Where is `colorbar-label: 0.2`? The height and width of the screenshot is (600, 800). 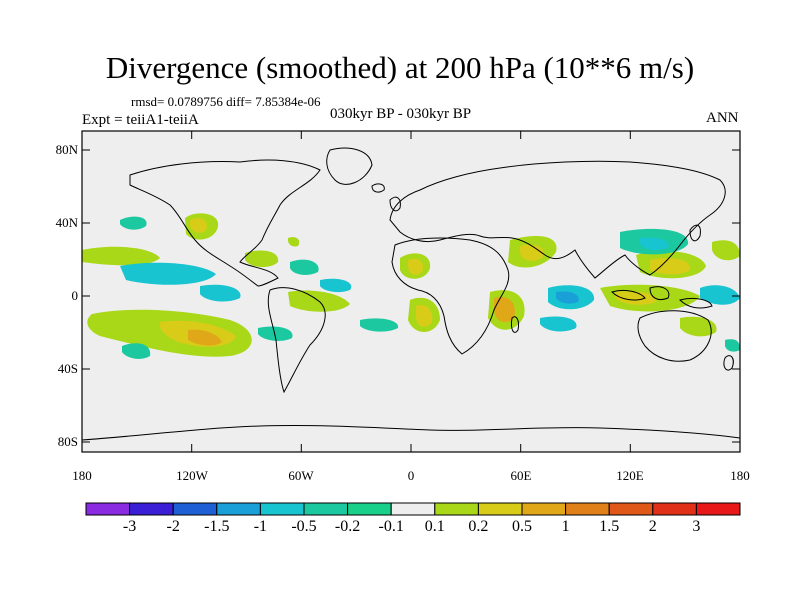
colorbar-label: 0.2 is located at coordinates (478, 526).